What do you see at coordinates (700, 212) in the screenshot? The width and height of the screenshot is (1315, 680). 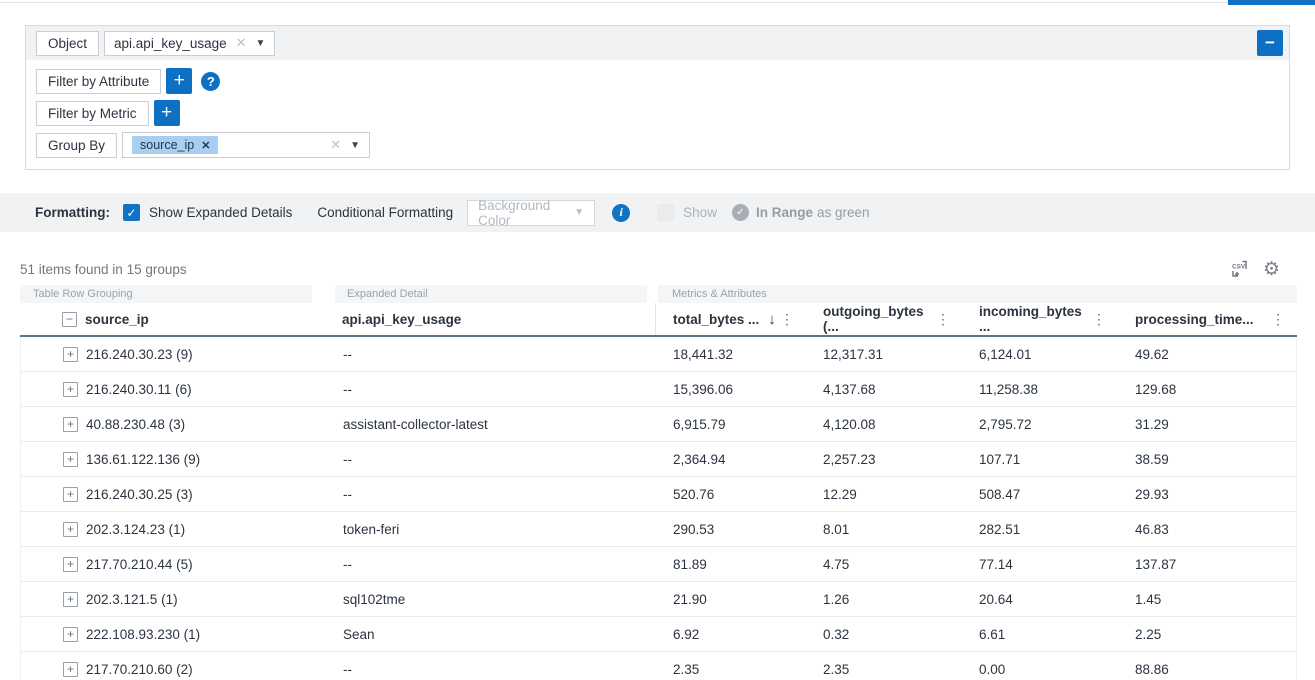 I see `show-label: Show` at bounding box center [700, 212].